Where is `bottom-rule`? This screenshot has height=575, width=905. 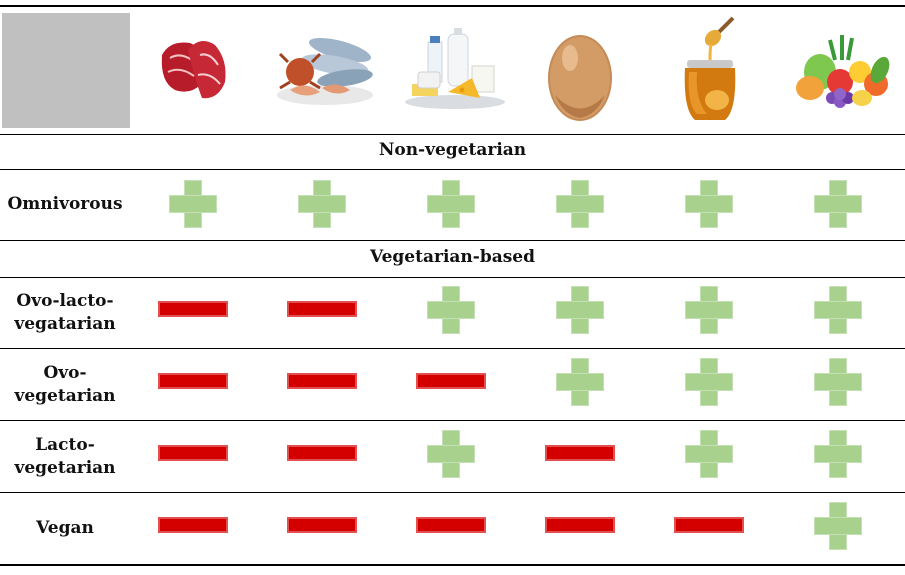 bottom-rule is located at coordinates (452, 565).